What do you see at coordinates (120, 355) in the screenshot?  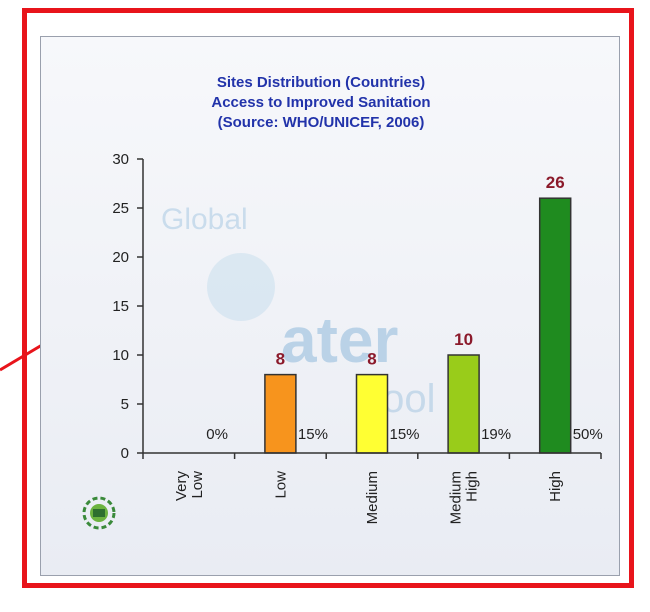 I see `y-tick-label: 10` at bounding box center [120, 355].